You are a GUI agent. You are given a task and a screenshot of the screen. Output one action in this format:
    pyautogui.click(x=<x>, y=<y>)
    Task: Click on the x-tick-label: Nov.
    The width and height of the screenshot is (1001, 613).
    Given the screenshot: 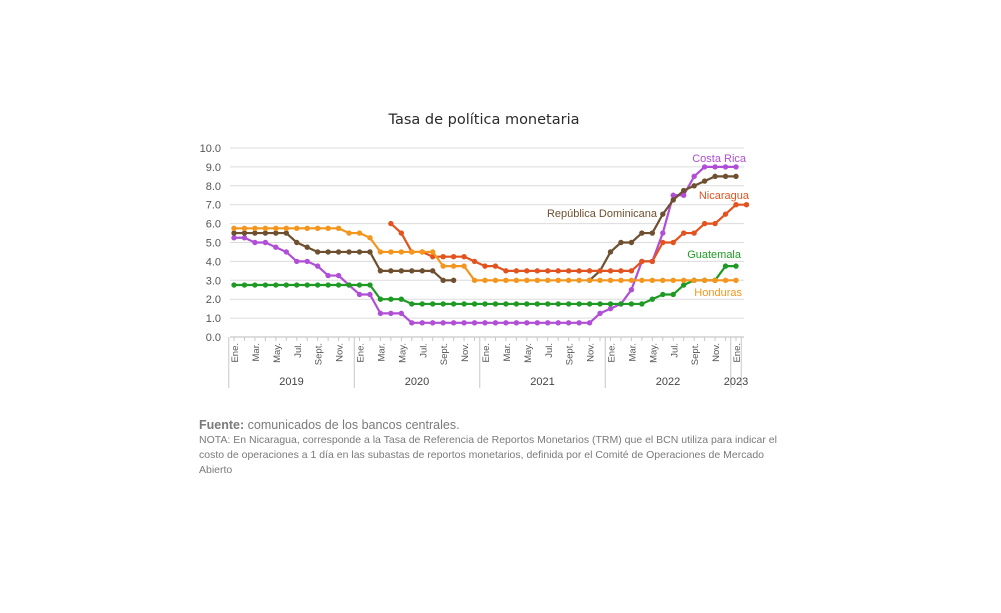 What is the action you would take?
    pyautogui.click(x=591, y=352)
    